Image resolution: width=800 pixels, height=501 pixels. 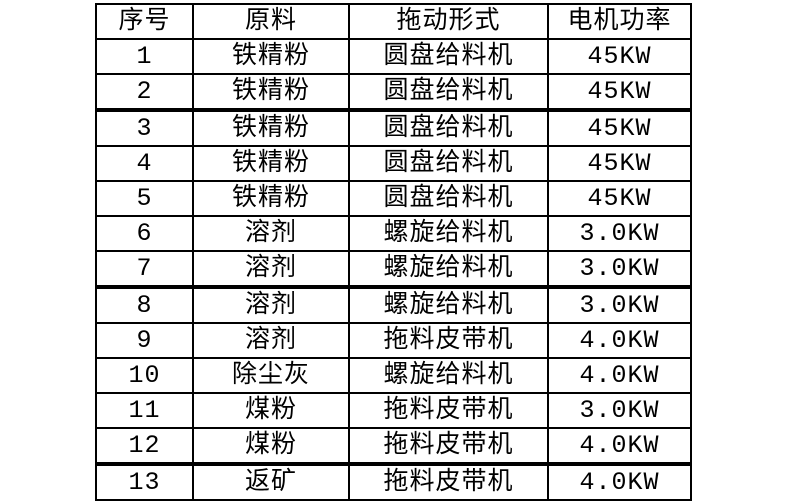 I want to click on serial-cell: 7, so click(x=144, y=269).